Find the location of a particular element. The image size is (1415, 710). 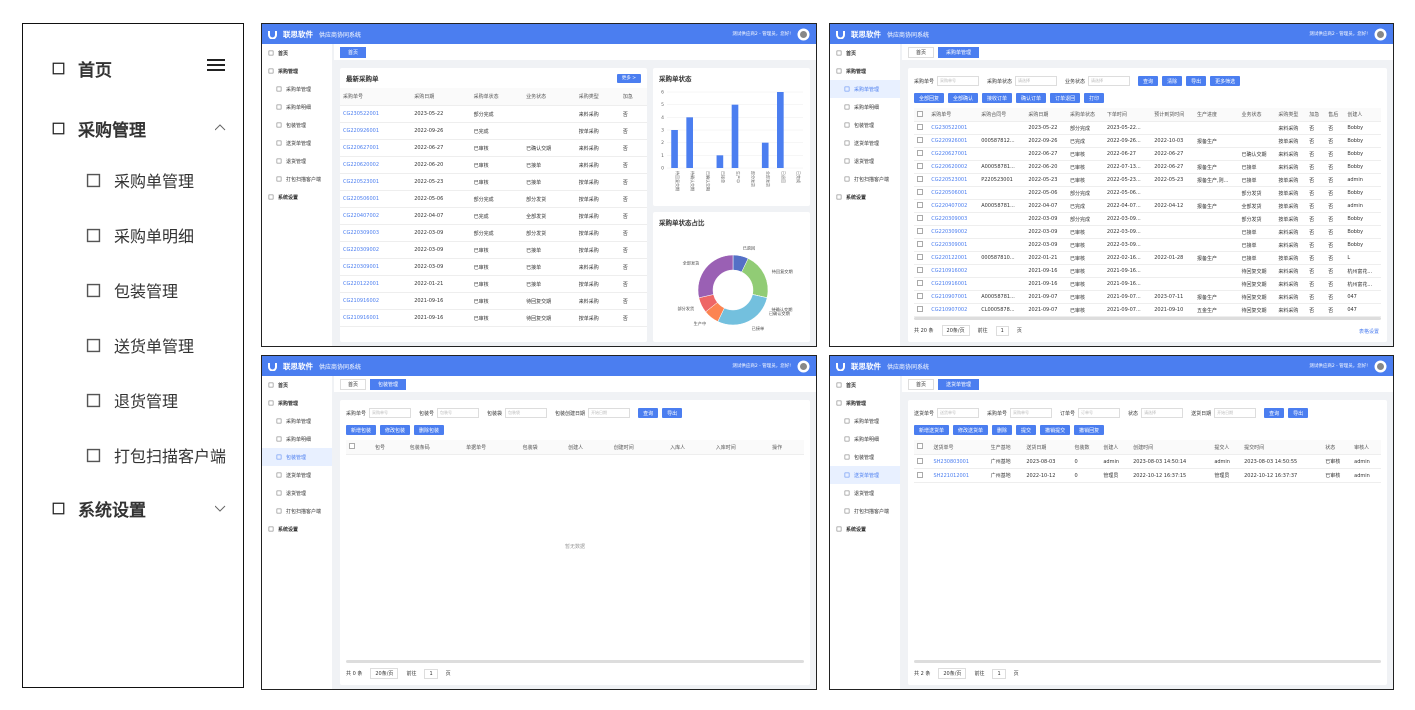

table-cell: CG220506001 is located at coordinates (376, 199).